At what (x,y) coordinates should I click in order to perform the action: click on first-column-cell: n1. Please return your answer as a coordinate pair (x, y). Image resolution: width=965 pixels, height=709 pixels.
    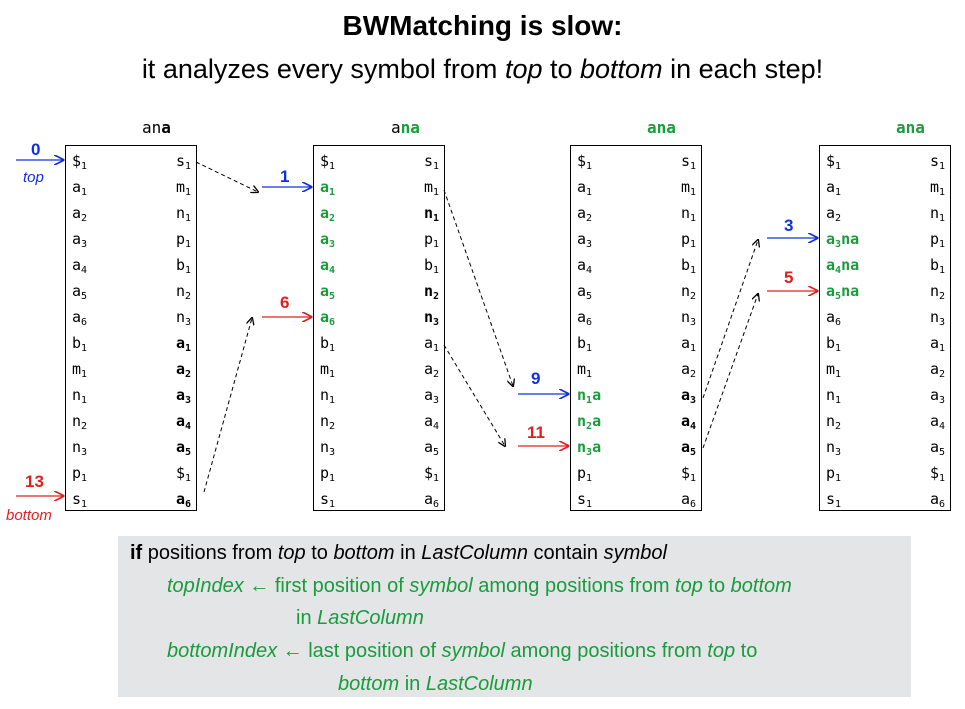
    Looking at the image, I should click on (328, 396).